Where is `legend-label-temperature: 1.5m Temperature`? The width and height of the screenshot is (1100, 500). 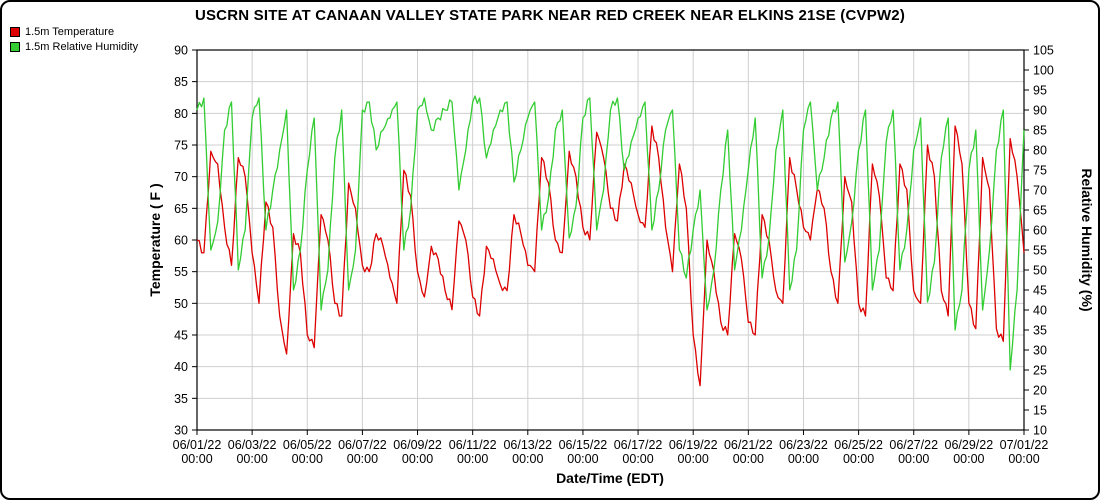
legend-label-temperature: 1.5m Temperature is located at coordinates (70, 32).